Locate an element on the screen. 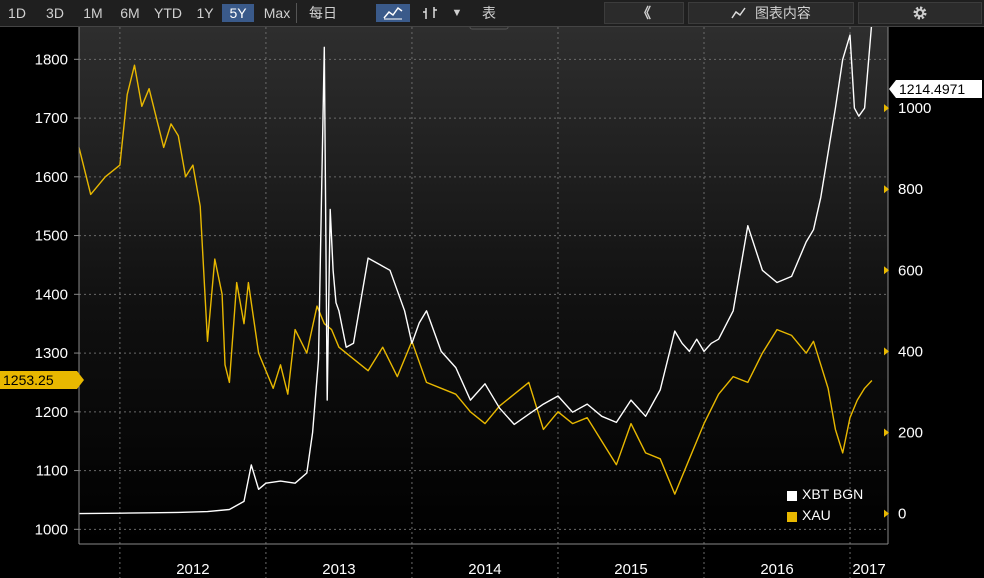  chart-content-button: 图表内容 is located at coordinates (771, 13).